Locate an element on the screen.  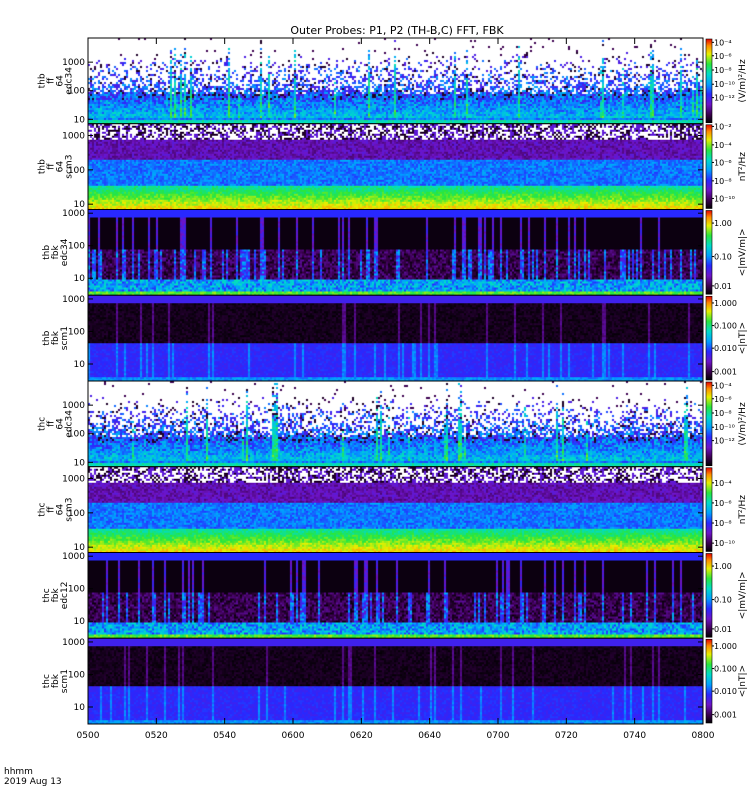
panel-frame is located at coordinates (395, 681).